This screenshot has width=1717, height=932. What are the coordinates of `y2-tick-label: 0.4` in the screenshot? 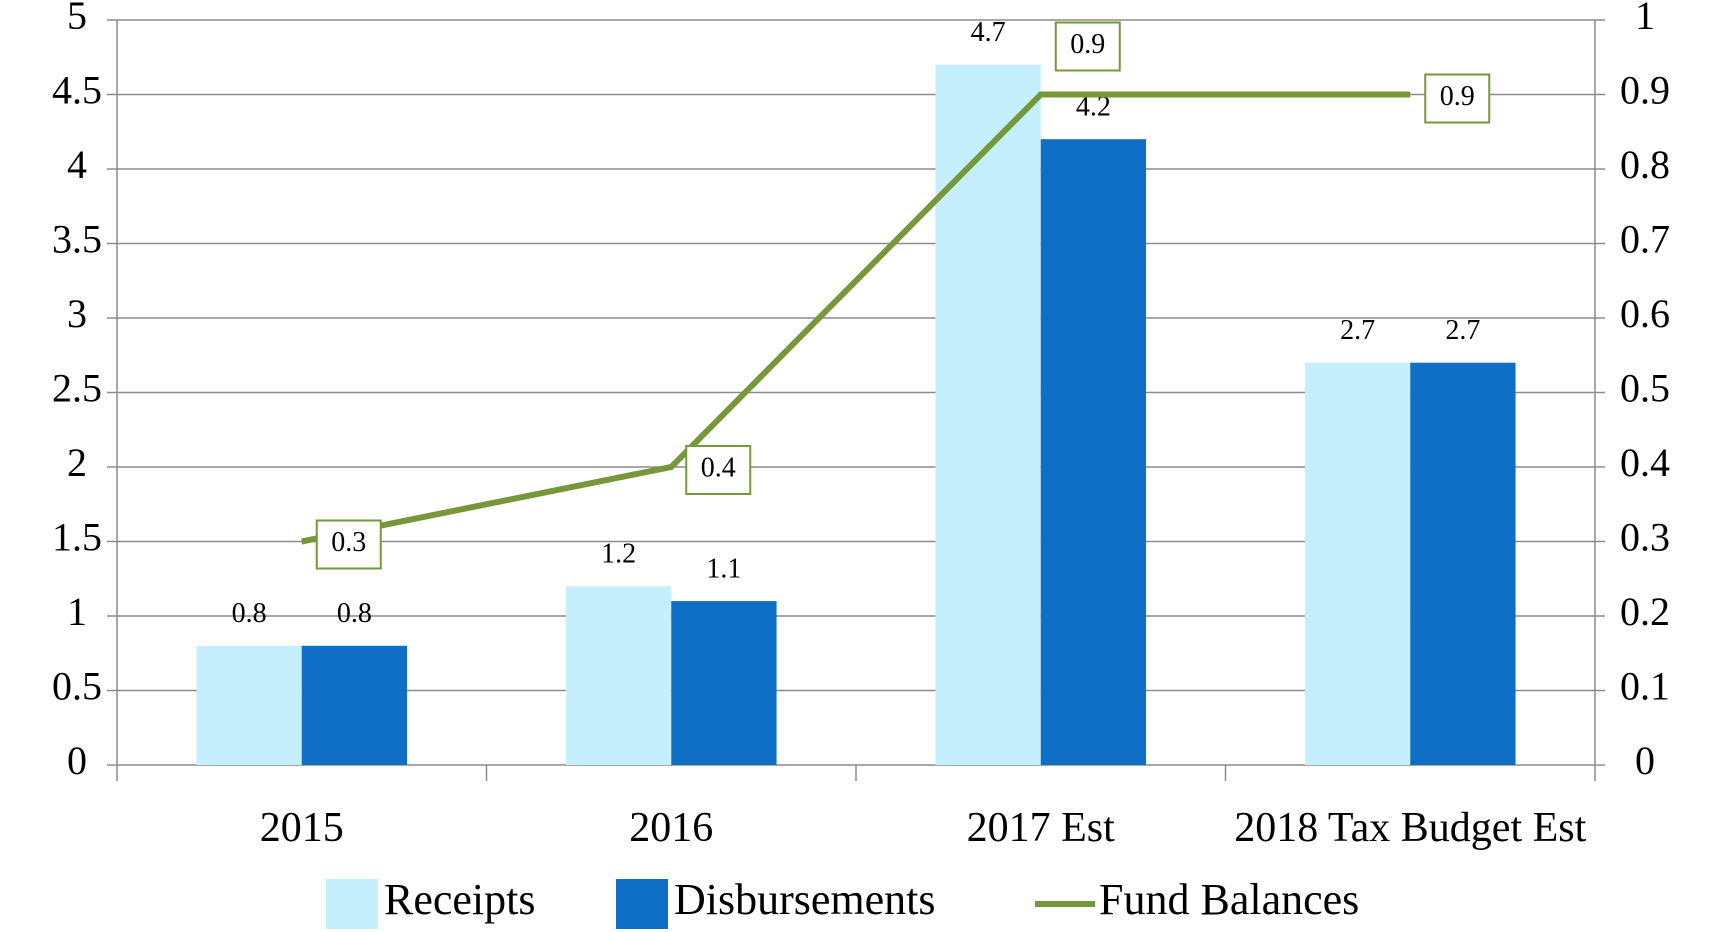 It's located at (1645, 462).